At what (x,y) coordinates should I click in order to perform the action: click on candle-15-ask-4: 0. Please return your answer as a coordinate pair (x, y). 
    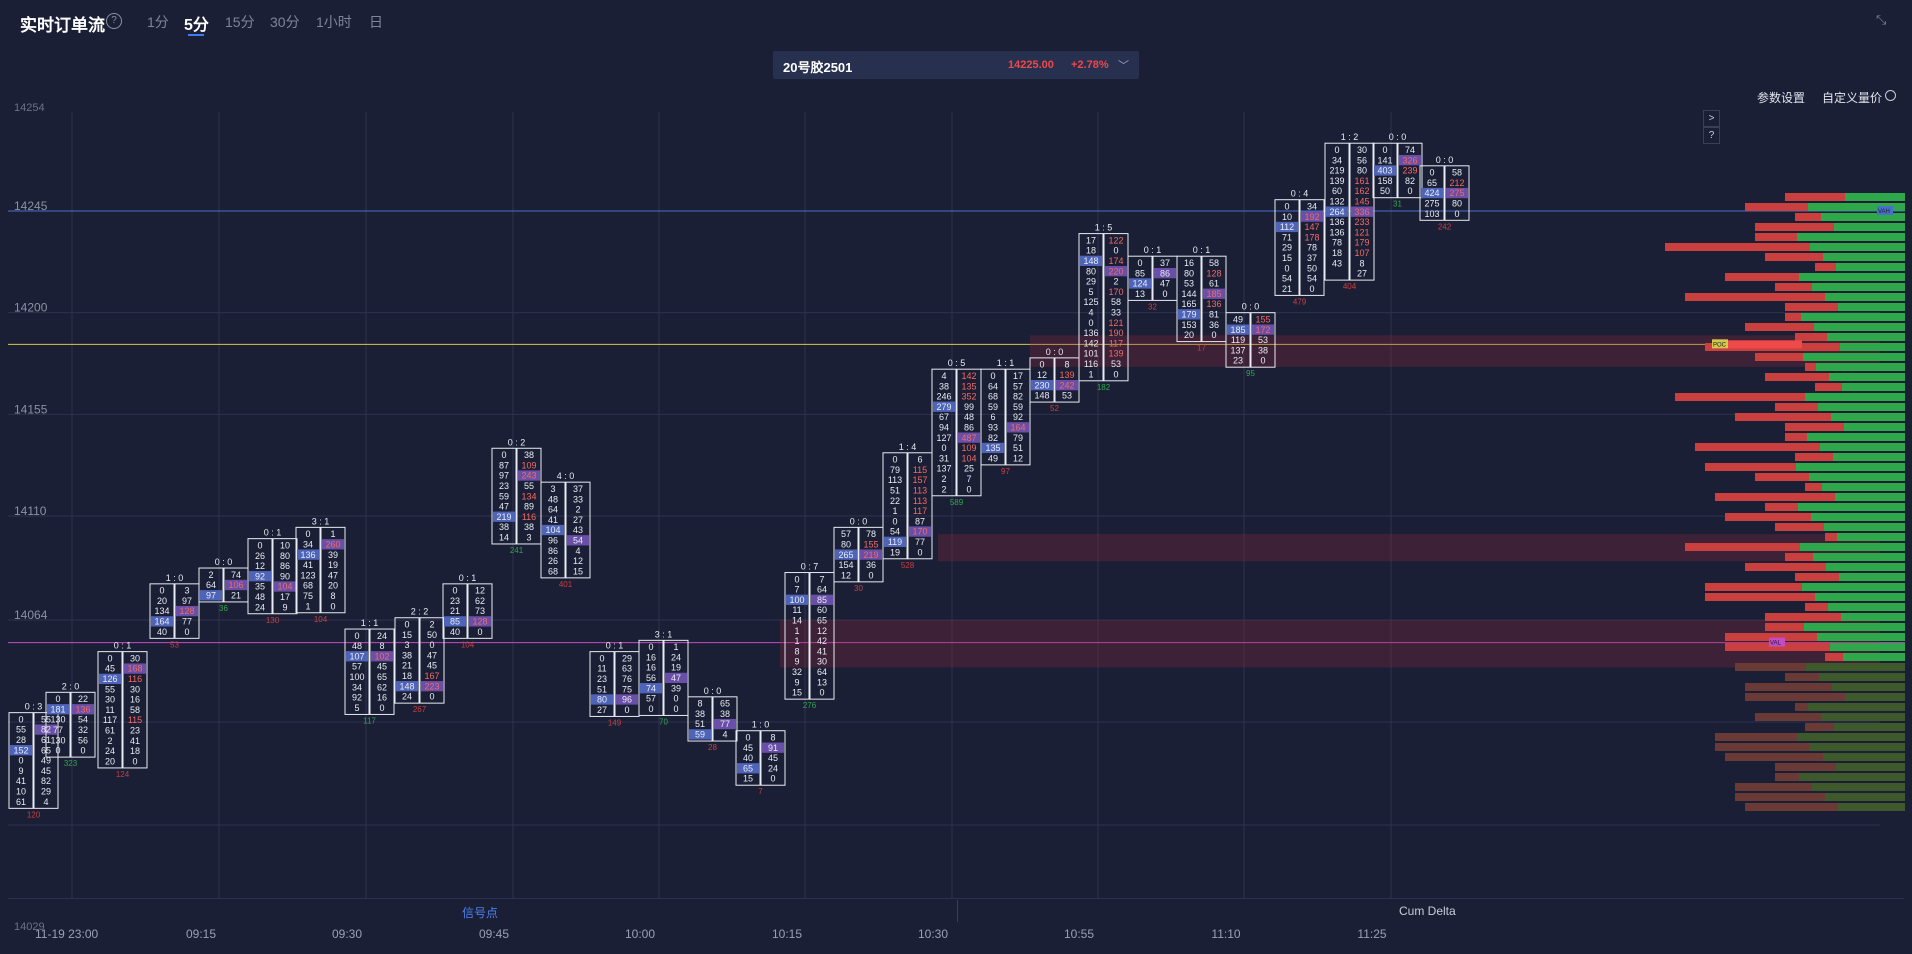
    Looking at the image, I should click on (772, 779).